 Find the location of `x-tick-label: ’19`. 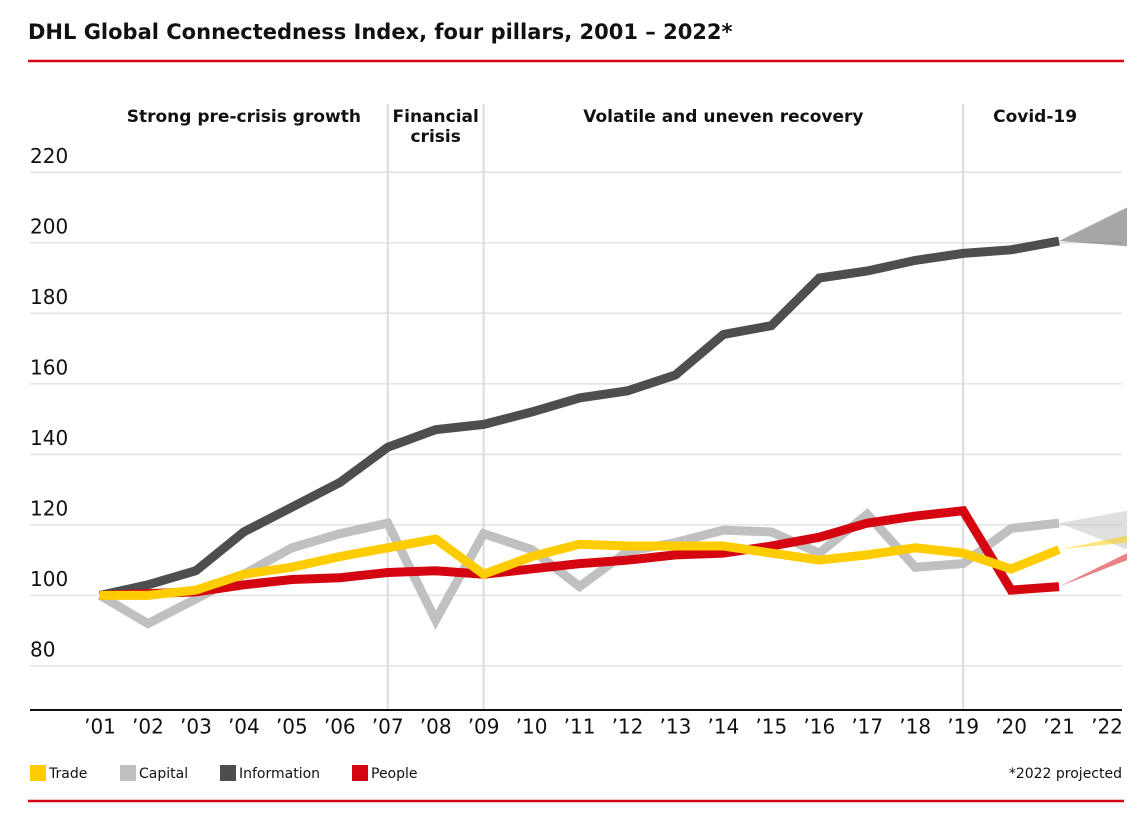

x-tick-label: ’19 is located at coordinates (963, 727).